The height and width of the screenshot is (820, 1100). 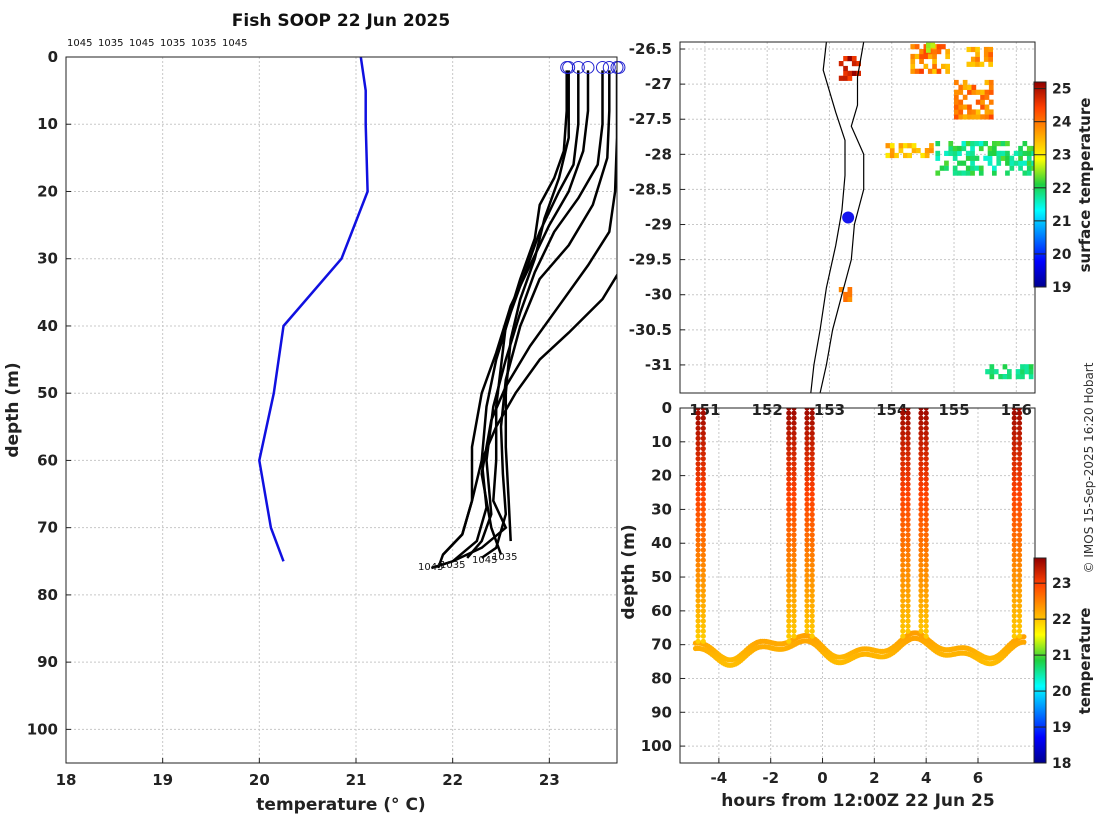 I want to click on profile-line, so click(x=545, y=314).